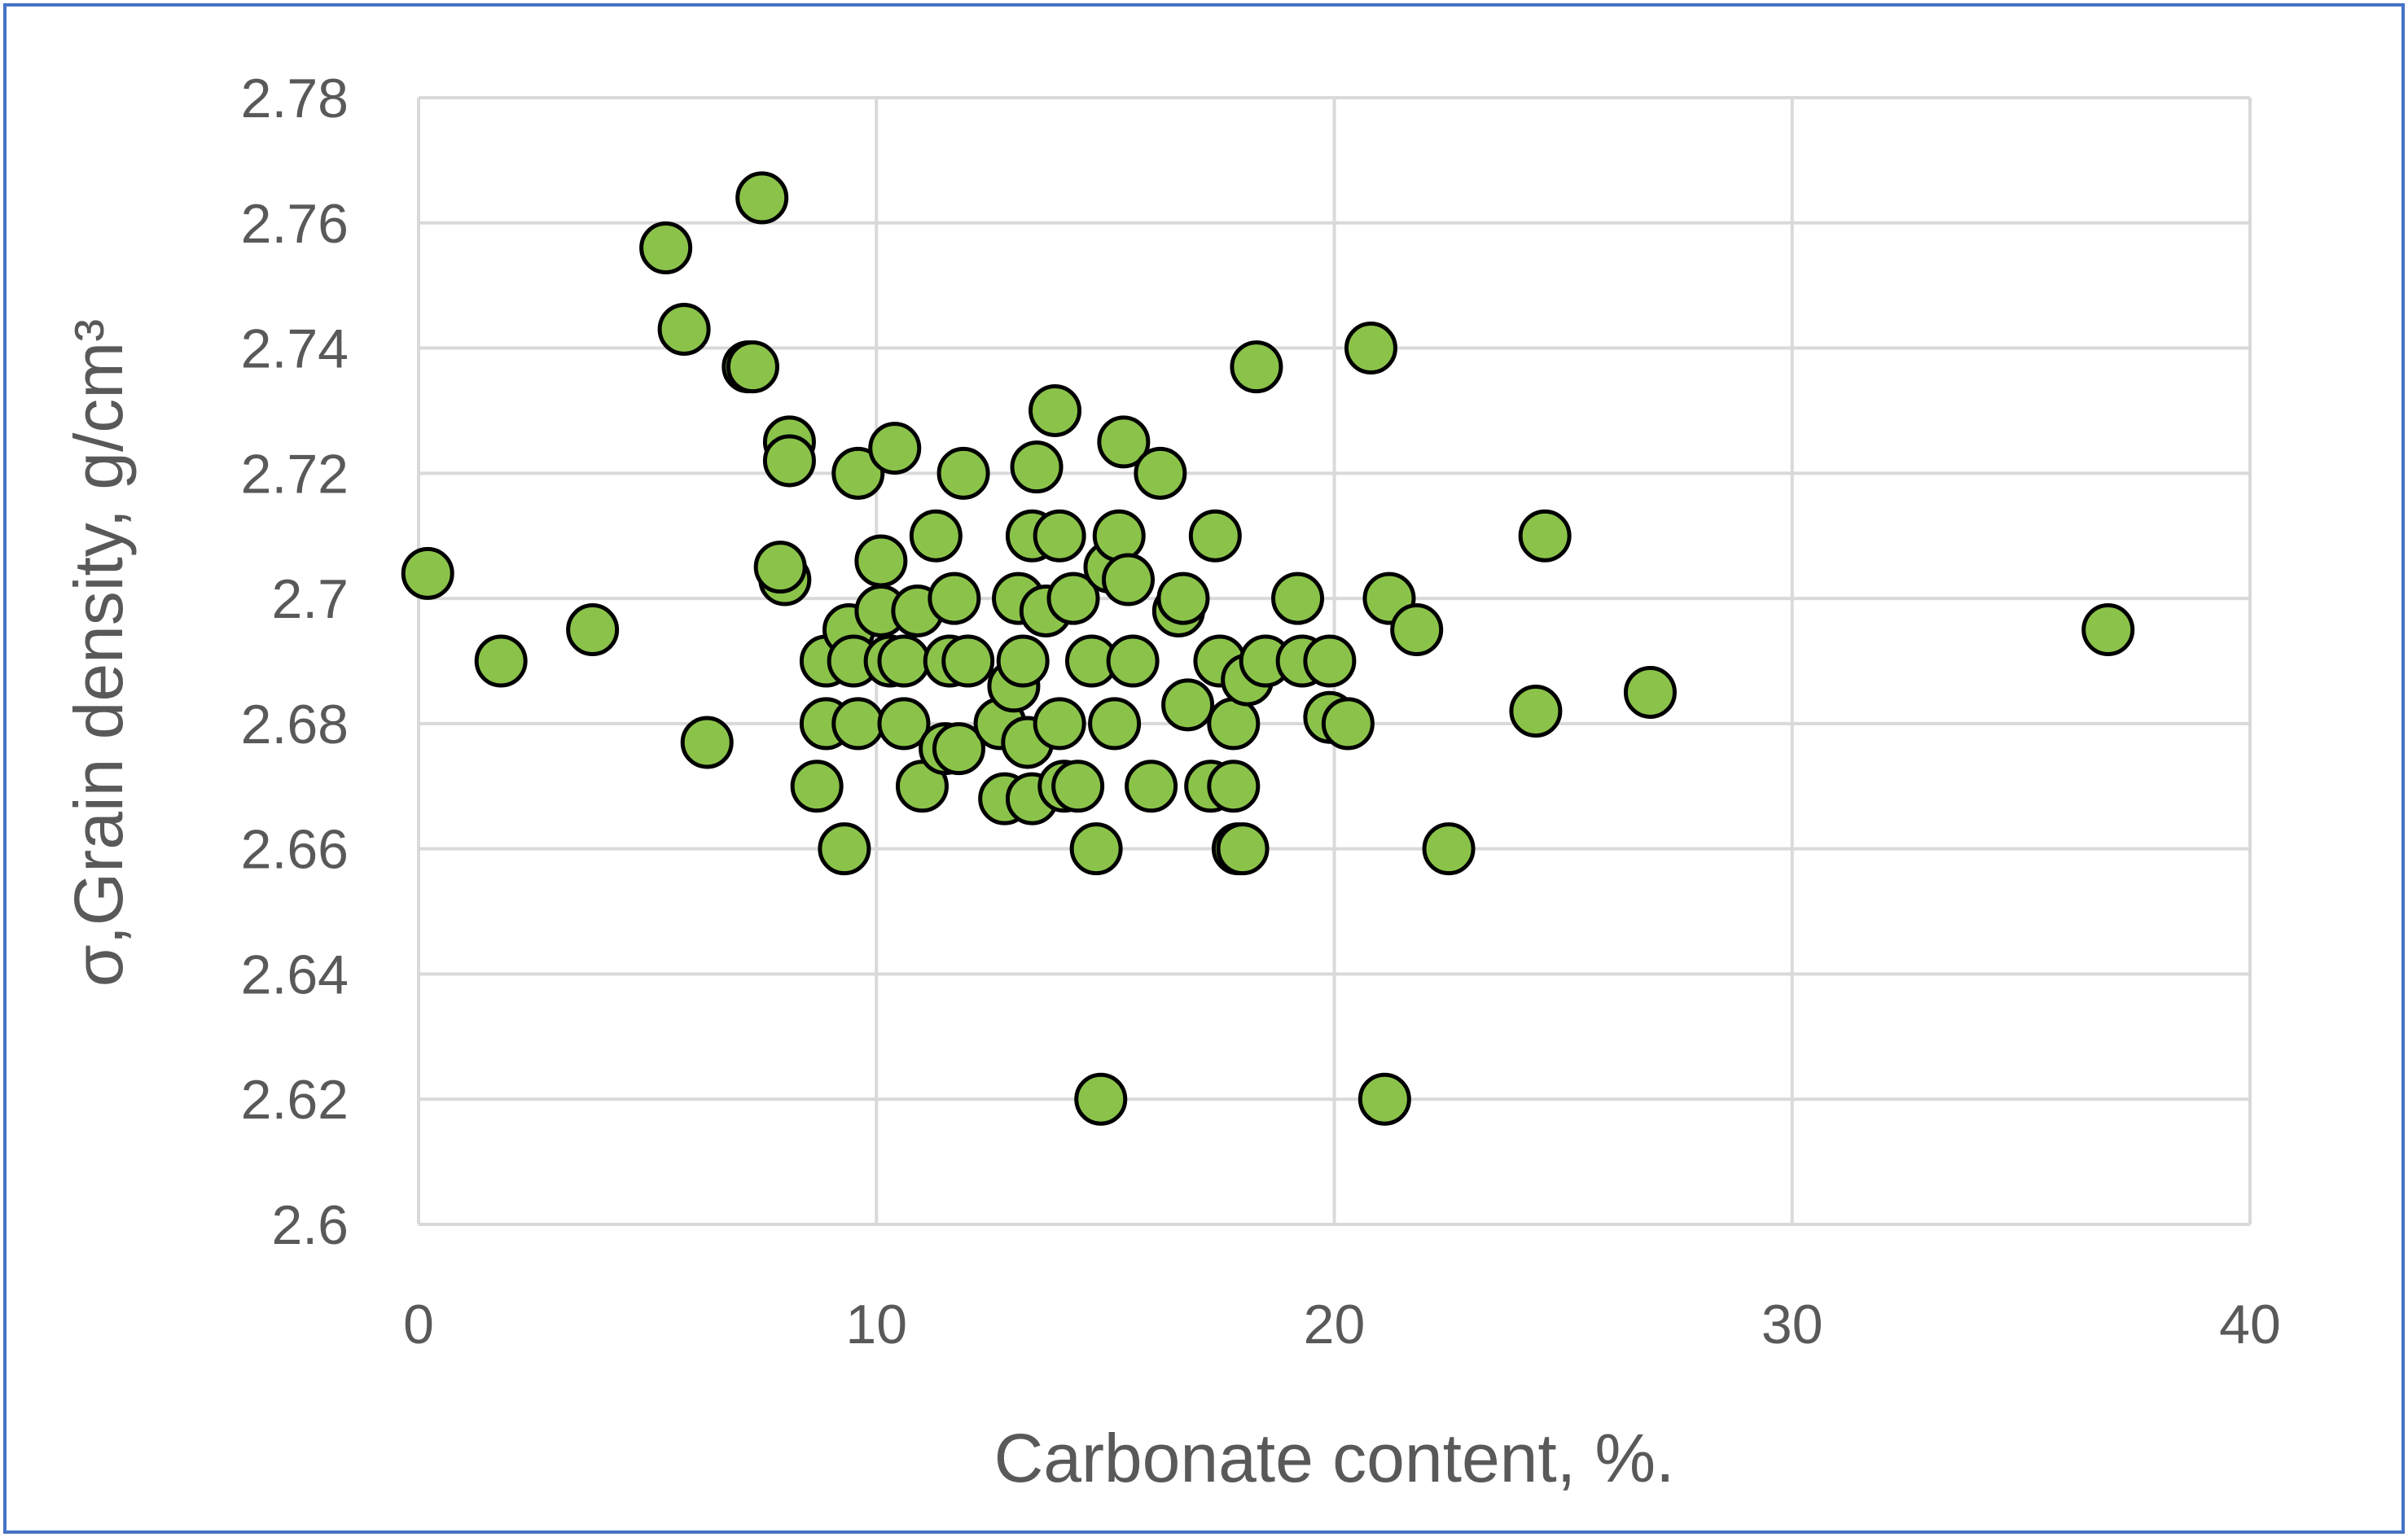 Image resolution: width=2408 pixels, height=1537 pixels. What do you see at coordinates (876, 1324) in the screenshot?
I see `x-tick-label: 10` at bounding box center [876, 1324].